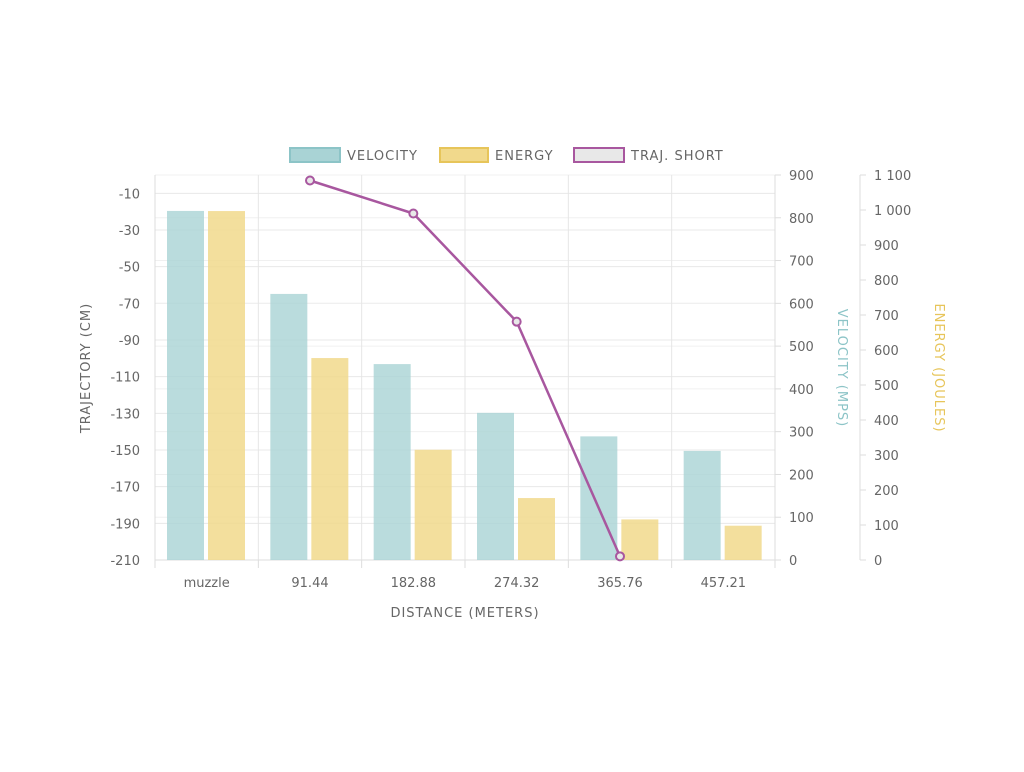  I want to click on x-axis-title: DISTANCE (METERS), so click(464, 613).